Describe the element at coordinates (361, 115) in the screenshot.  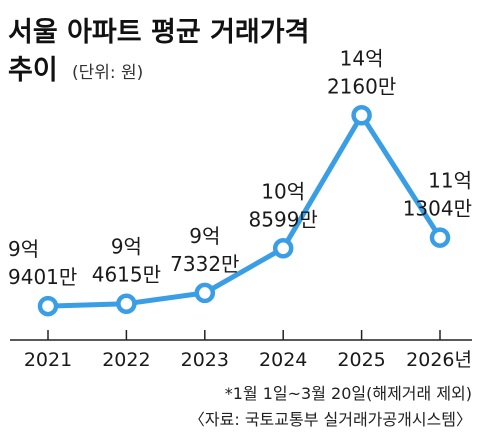
I see `data-point-2025` at that location.